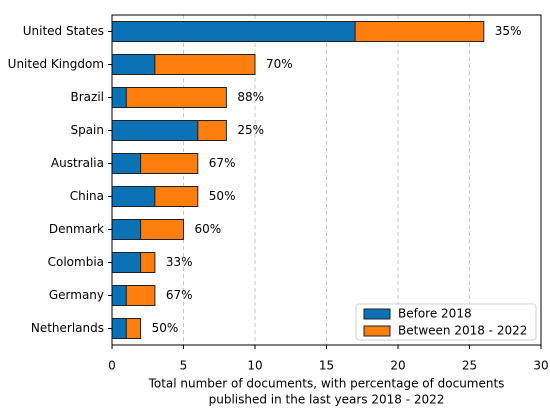  Describe the element at coordinates (469, 366) in the screenshot. I see `x-tick-label: 25` at that location.